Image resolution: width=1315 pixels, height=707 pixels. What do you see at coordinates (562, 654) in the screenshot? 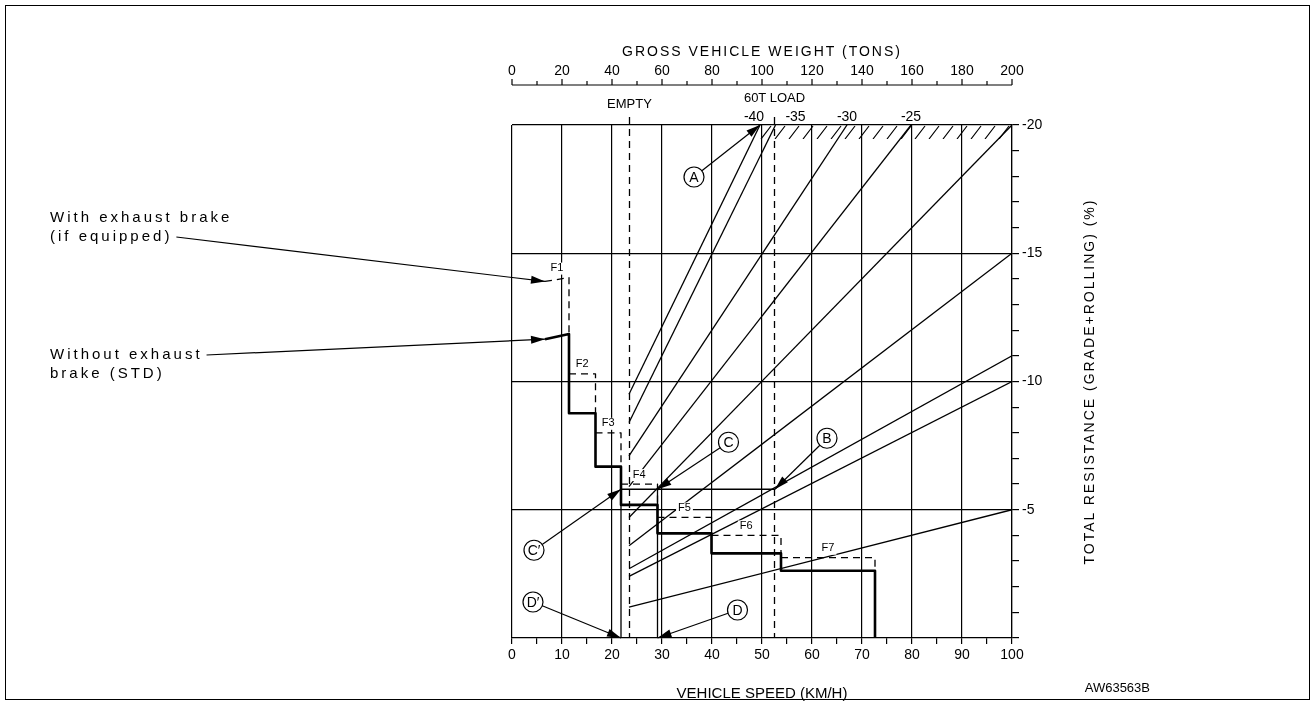
I see `x-tick-label: 10` at bounding box center [562, 654].